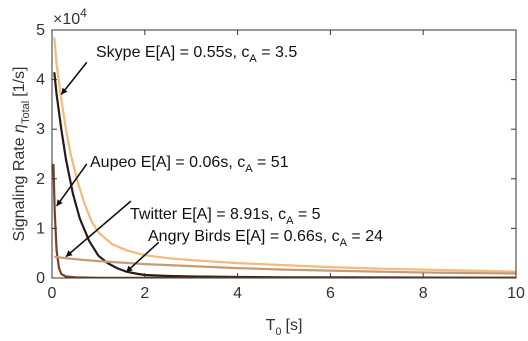 The height and width of the screenshot is (341, 528). What do you see at coordinates (237, 293) in the screenshot?
I see `x-tick-label: 4` at bounding box center [237, 293].